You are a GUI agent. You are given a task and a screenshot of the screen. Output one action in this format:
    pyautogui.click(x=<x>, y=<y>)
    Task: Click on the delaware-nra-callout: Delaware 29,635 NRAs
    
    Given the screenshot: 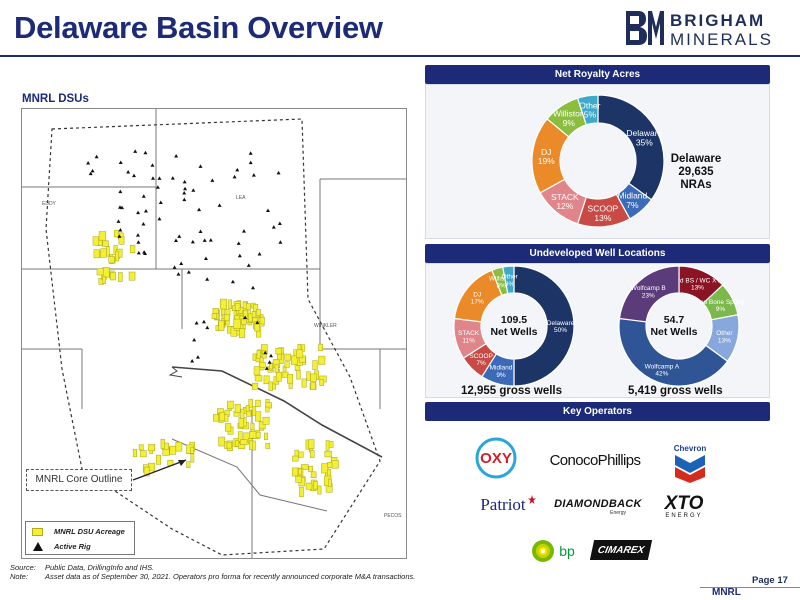 What is the action you would take?
    pyautogui.click(x=696, y=172)
    